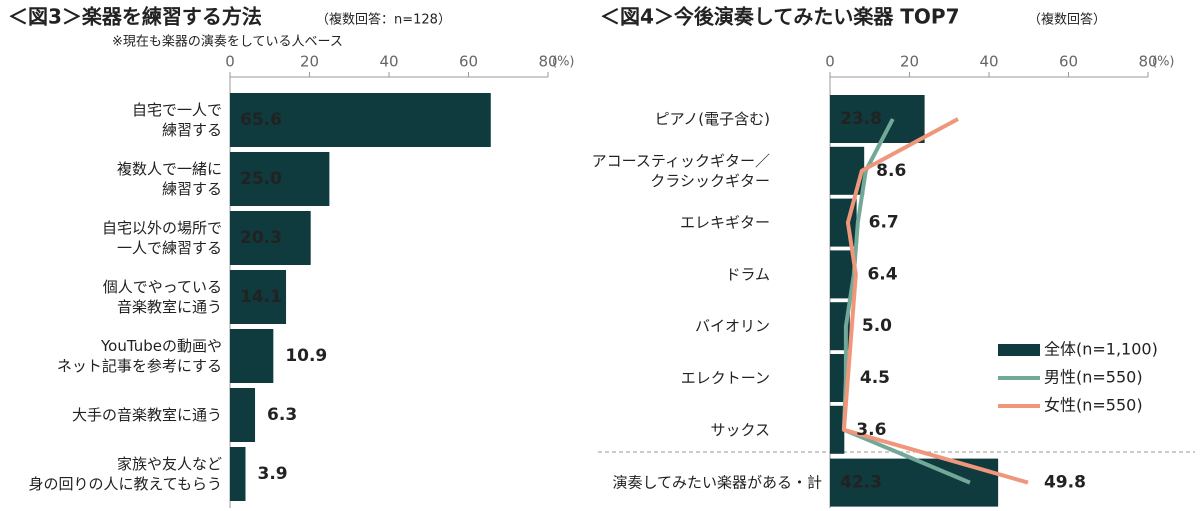  What do you see at coordinates (162, 297) in the screenshot?
I see `category-label: 個人でやっている音楽教室に通う` at bounding box center [162, 297].